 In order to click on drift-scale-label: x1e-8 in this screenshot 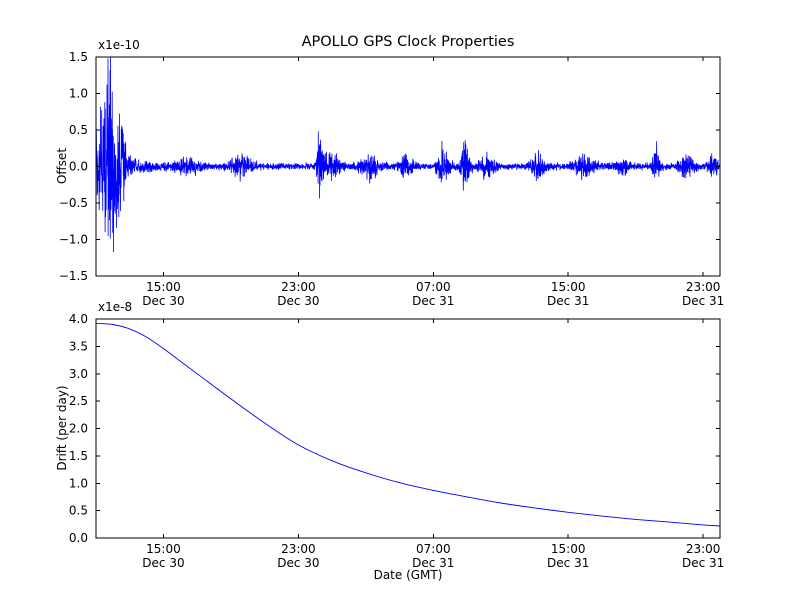, I will do `click(115, 307)`.